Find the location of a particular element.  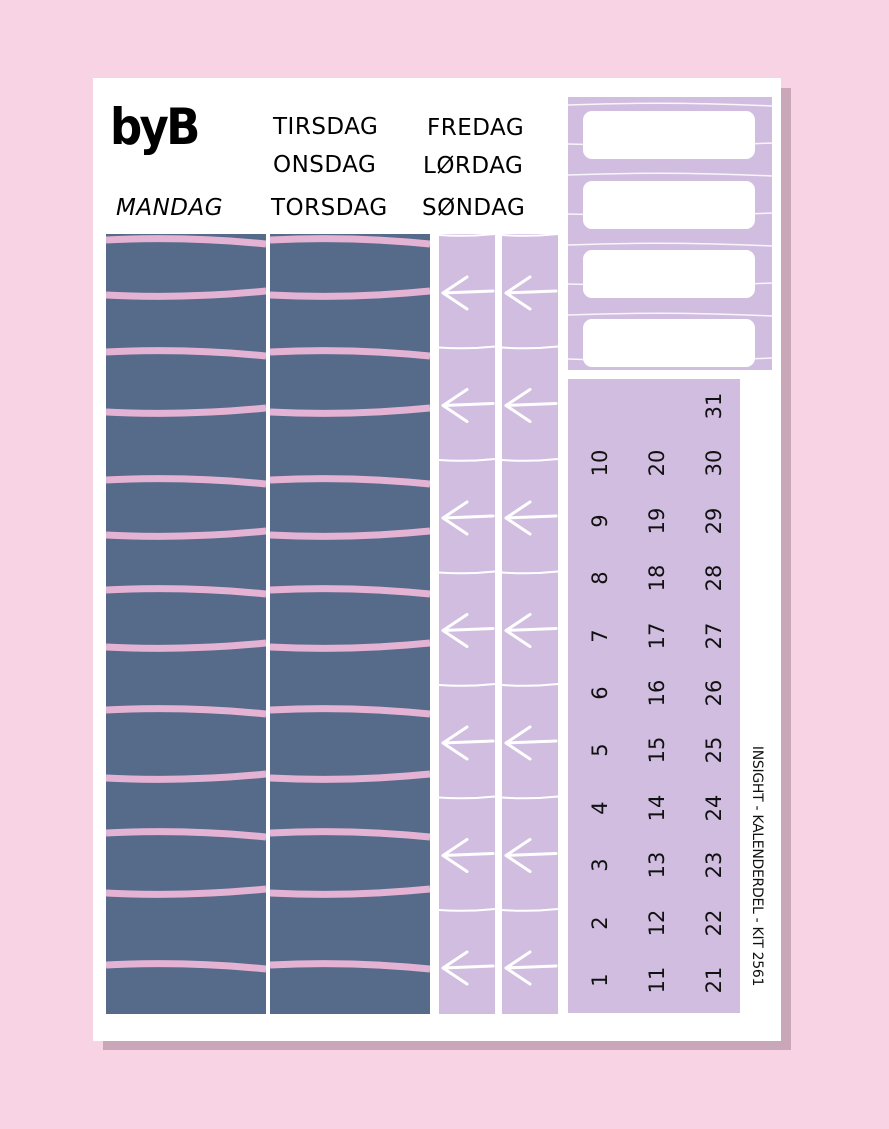

date-number-sticker: 10 is located at coordinates (600, 463).